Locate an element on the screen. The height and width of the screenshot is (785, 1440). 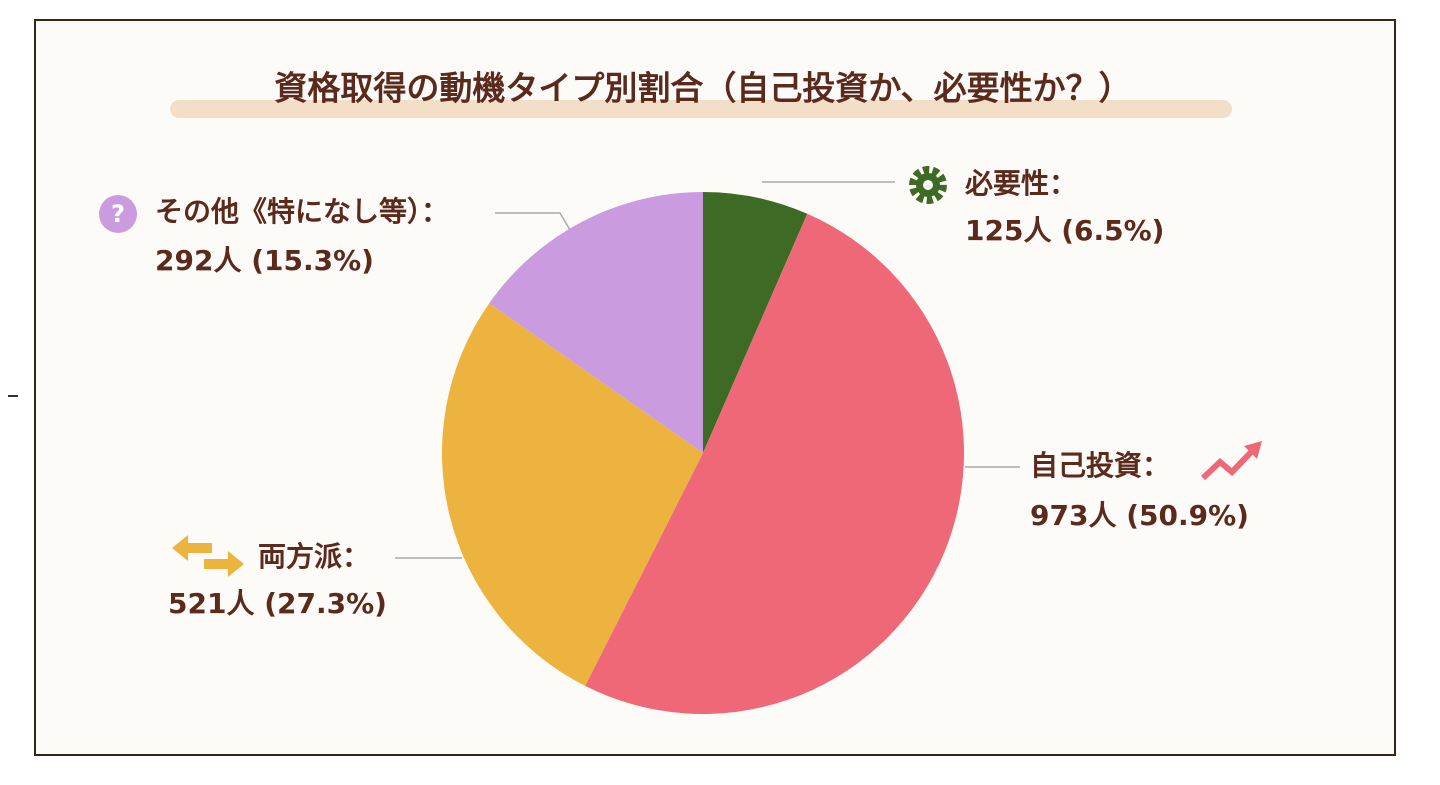
value-label: 521人 (27.3%) is located at coordinates (277, 603).